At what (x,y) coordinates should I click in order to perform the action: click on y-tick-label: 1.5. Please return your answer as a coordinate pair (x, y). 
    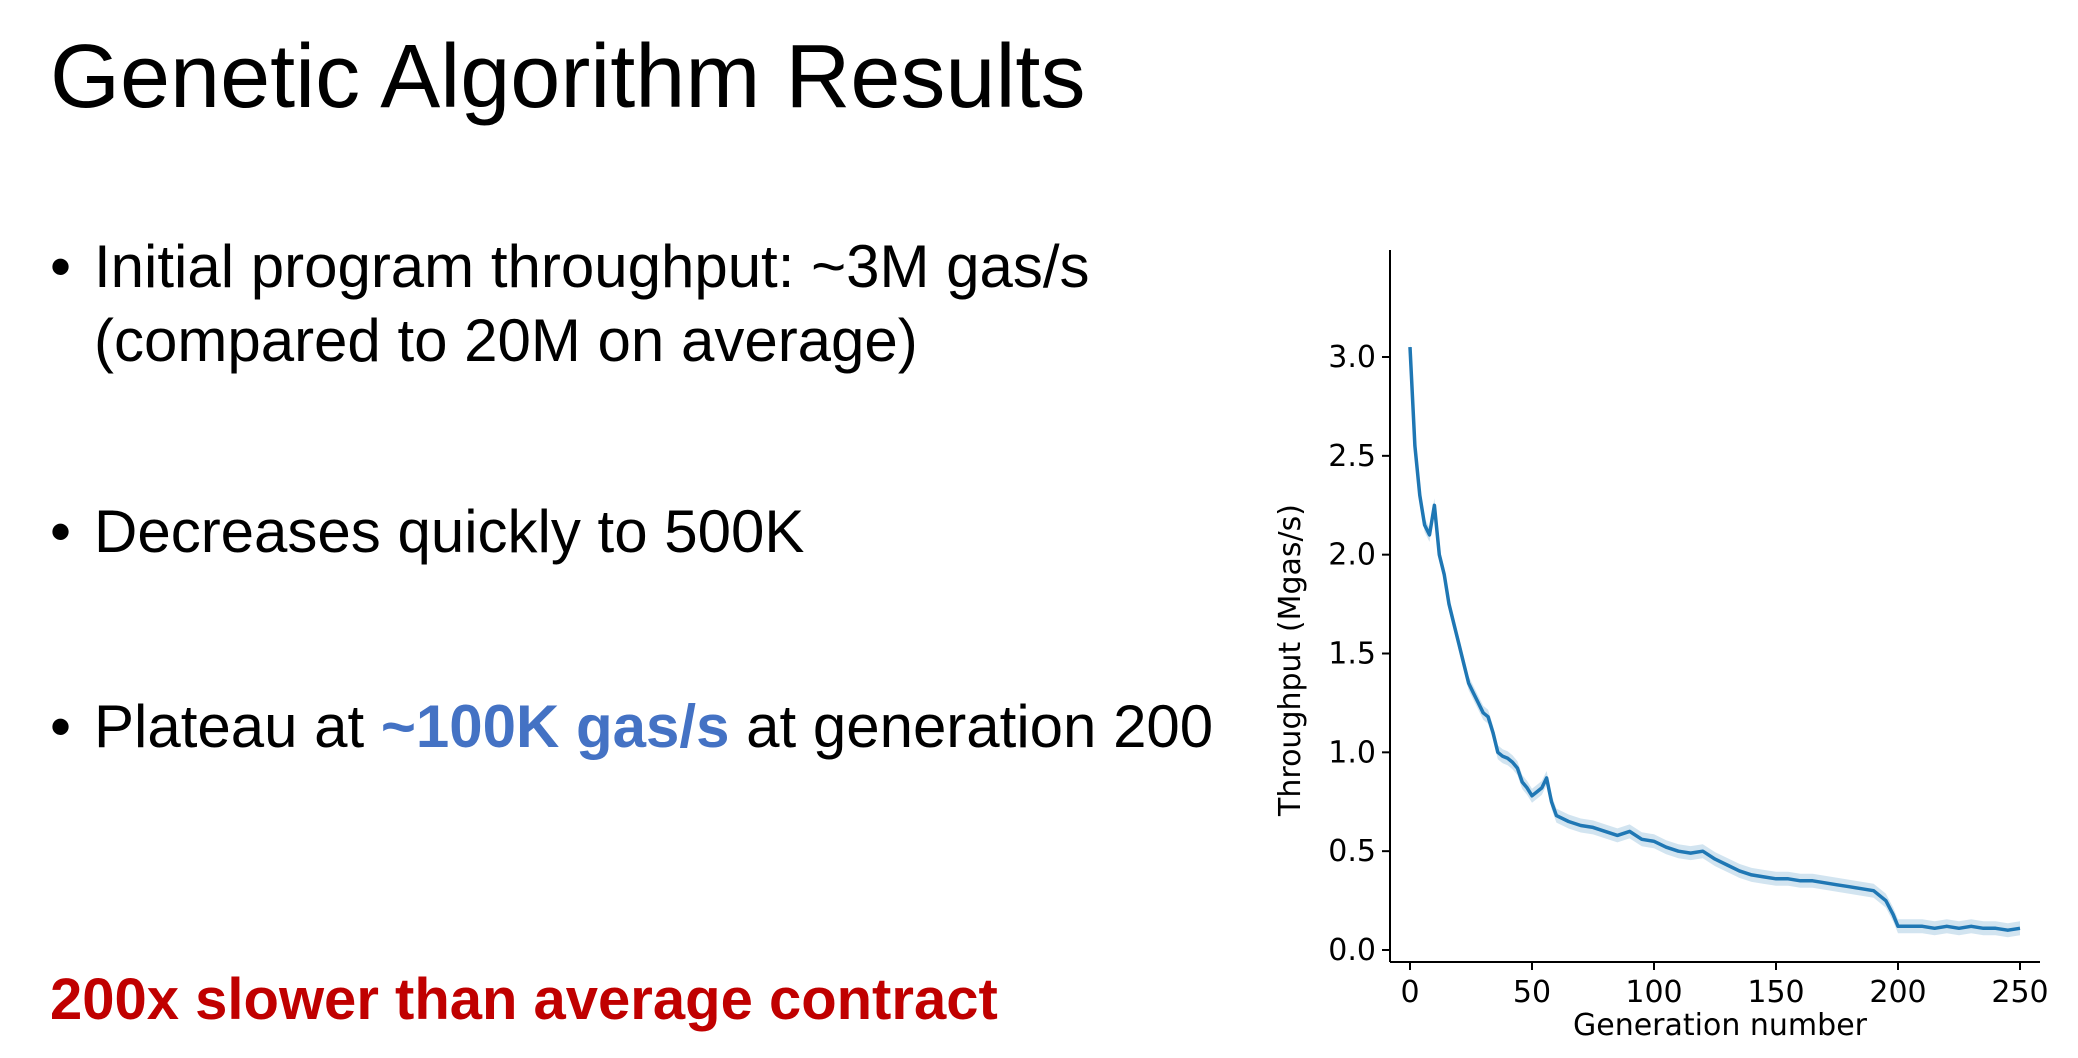
    Looking at the image, I should click on (1352, 654).